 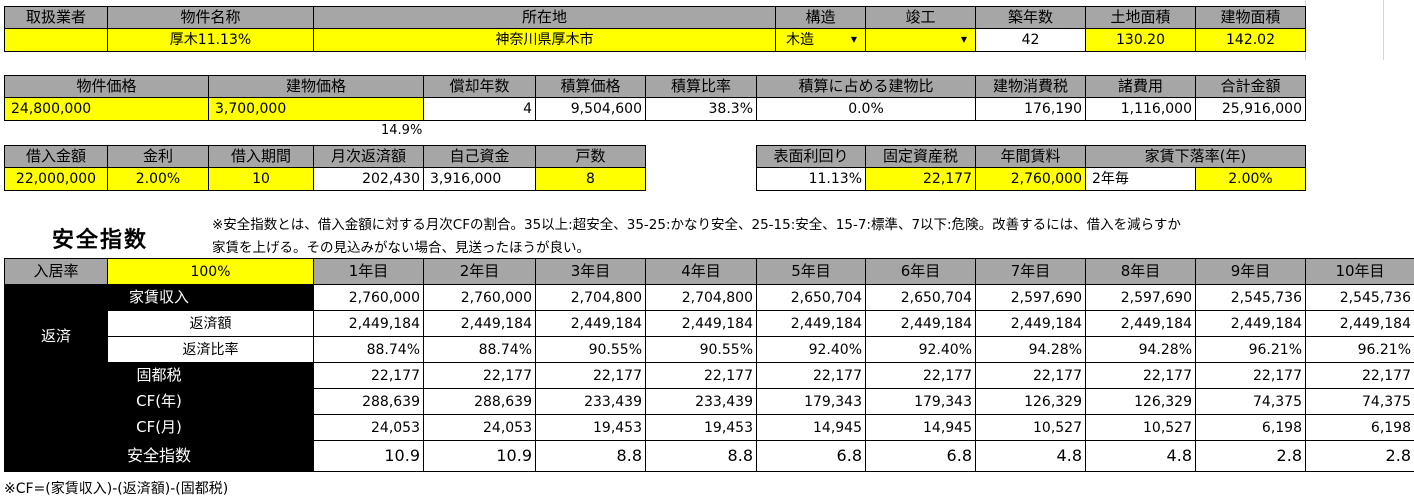 I want to click on footnote: ※CF=(家賃収入)-(返済額)-(固都税), so click(x=116, y=489).